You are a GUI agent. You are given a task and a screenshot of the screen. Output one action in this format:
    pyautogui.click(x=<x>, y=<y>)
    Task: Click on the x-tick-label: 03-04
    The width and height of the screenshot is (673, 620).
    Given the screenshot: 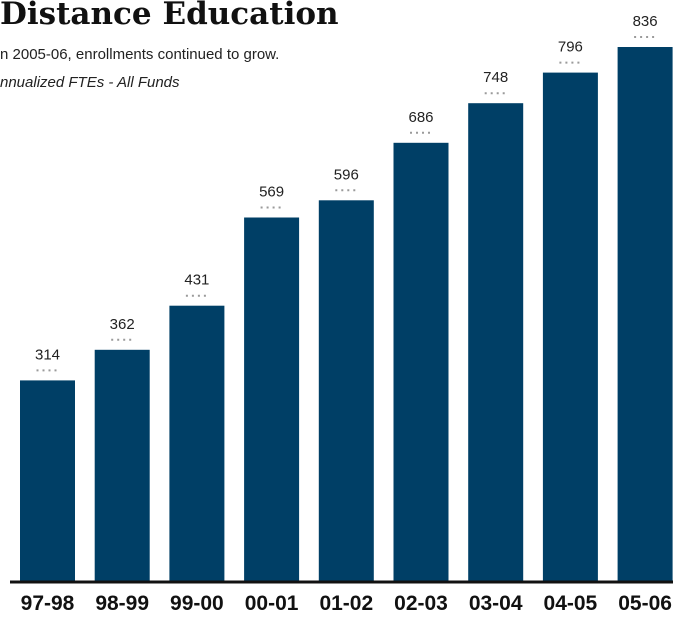 What is the action you would take?
    pyautogui.click(x=496, y=603)
    